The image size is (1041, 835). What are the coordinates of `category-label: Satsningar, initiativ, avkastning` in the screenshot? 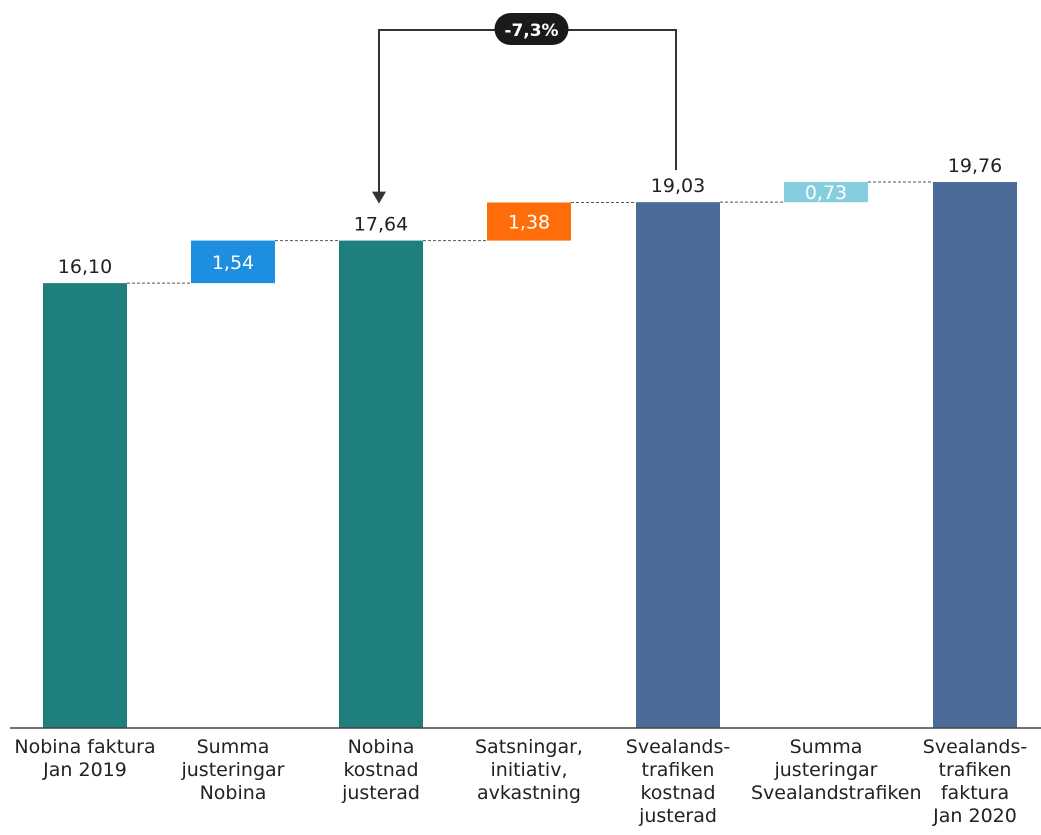 It's located at (529, 770).